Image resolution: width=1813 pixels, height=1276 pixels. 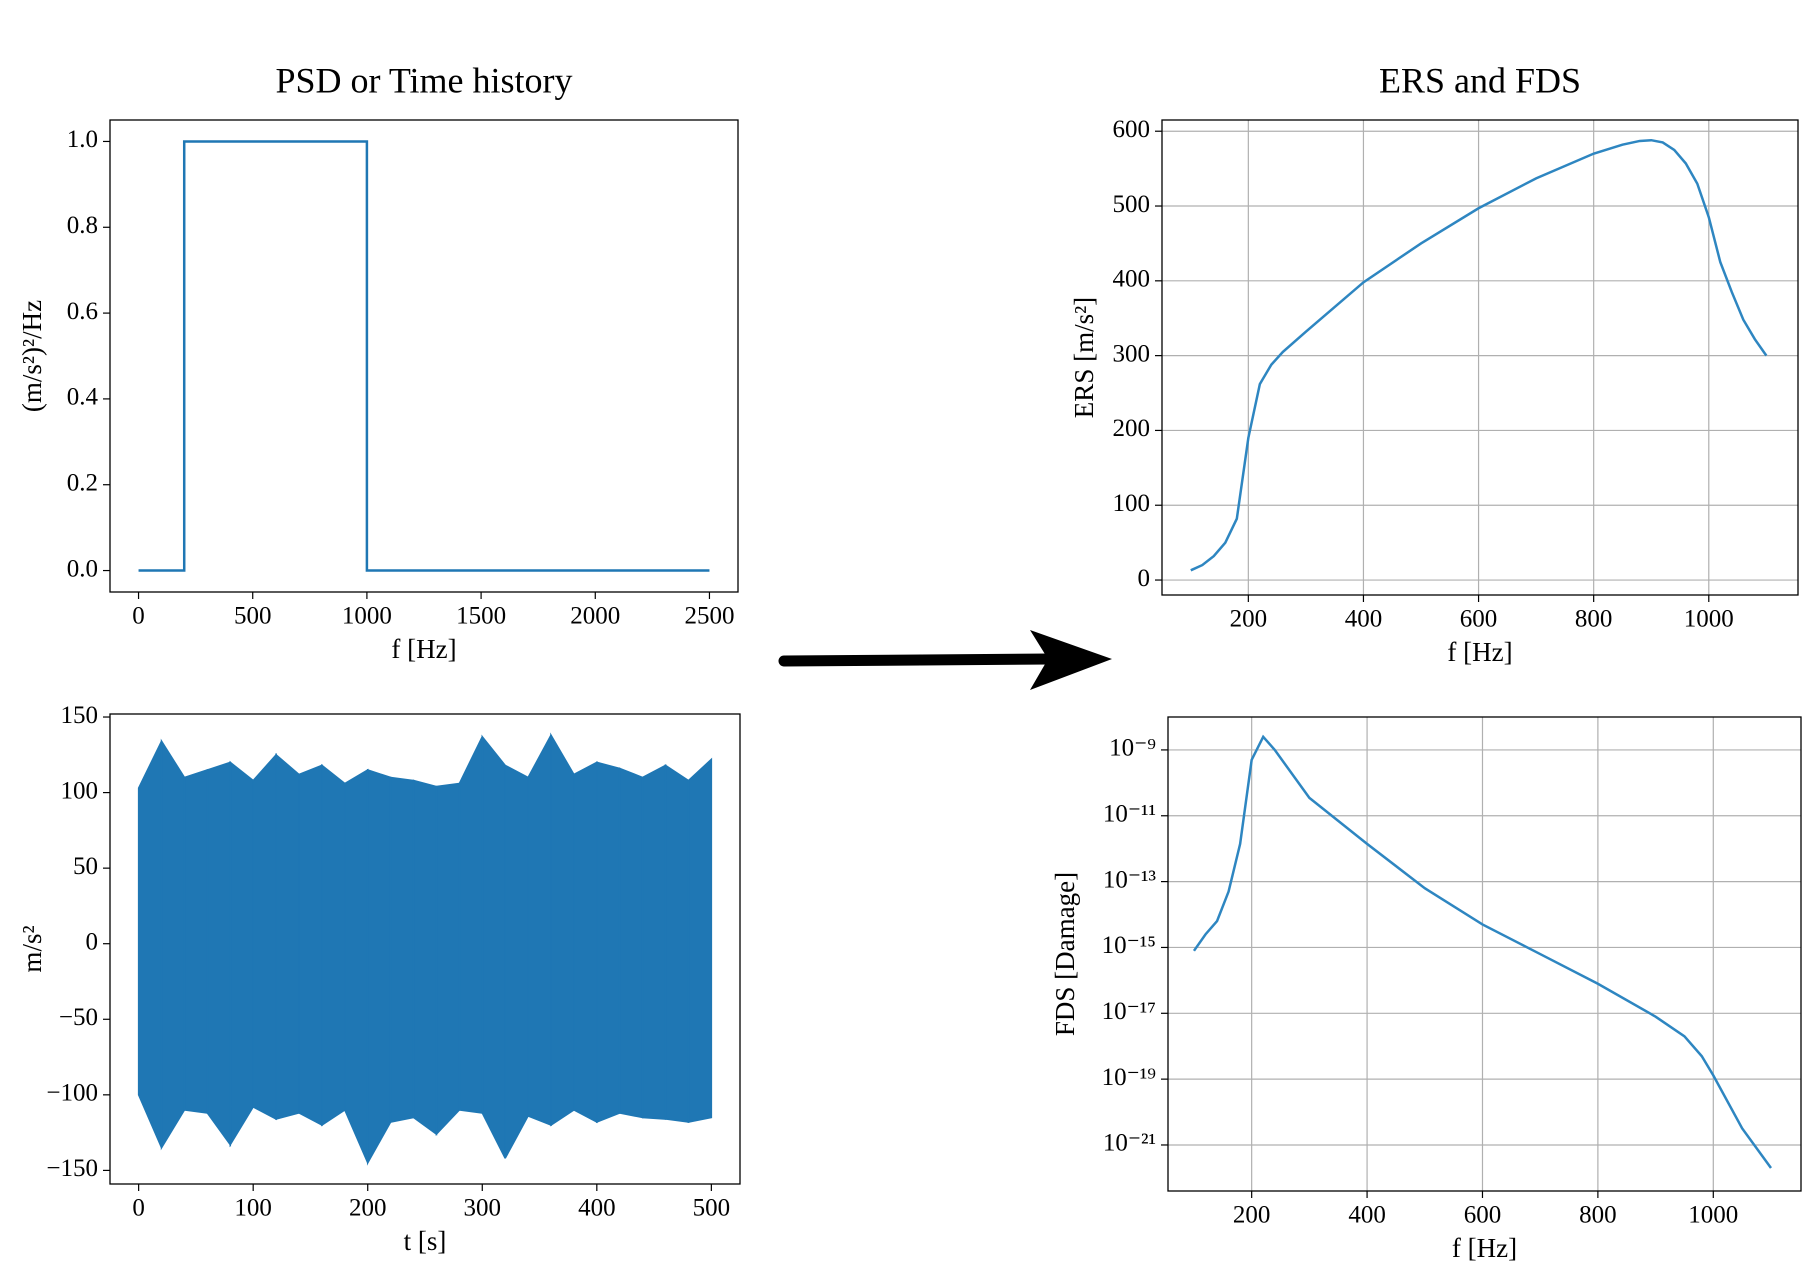 What do you see at coordinates (82, 225) in the screenshot?
I see `y-tick-label: 0.8` at bounding box center [82, 225].